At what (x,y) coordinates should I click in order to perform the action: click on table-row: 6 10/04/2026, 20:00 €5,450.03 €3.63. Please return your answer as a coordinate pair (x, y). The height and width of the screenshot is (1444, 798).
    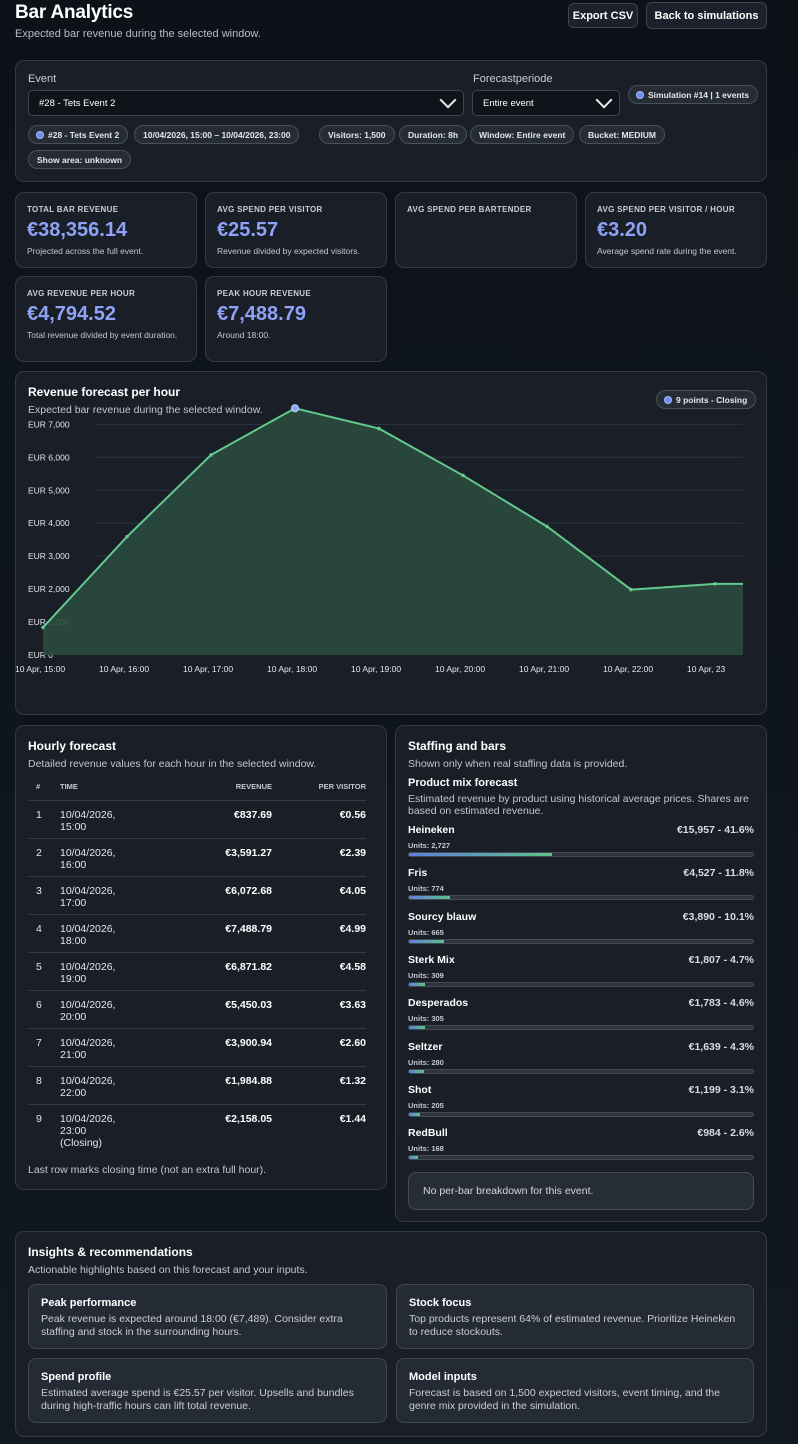
    Looking at the image, I should click on (197, 1008).